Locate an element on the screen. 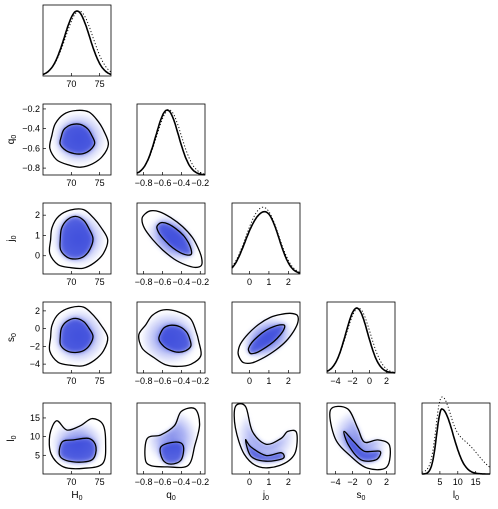 The width and height of the screenshot is (498, 509). marginal-panel-l0: 5 10 15 is located at coordinates (456, 441).